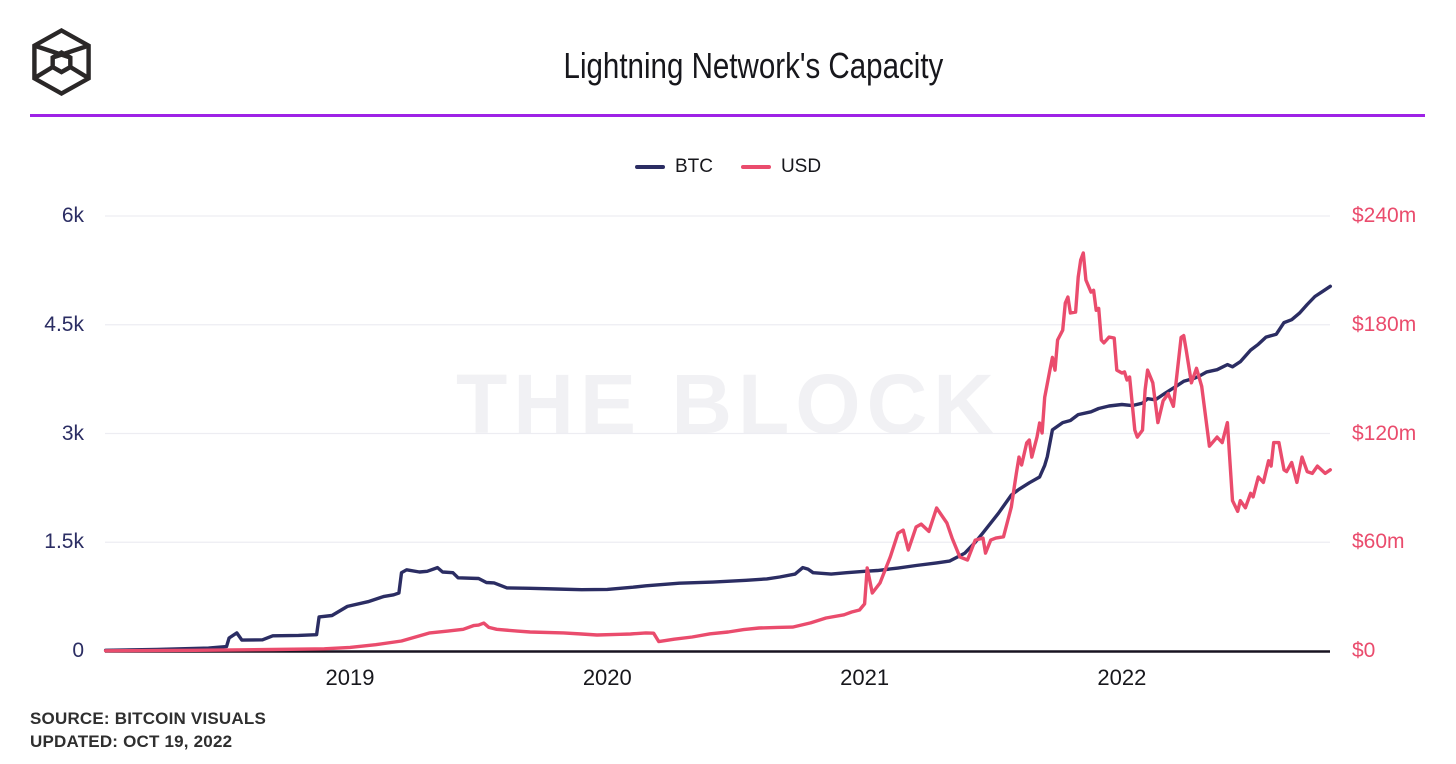  What do you see at coordinates (148, 718) in the screenshot?
I see `source-text: SOURCE: BITCOIN VISUALS` at bounding box center [148, 718].